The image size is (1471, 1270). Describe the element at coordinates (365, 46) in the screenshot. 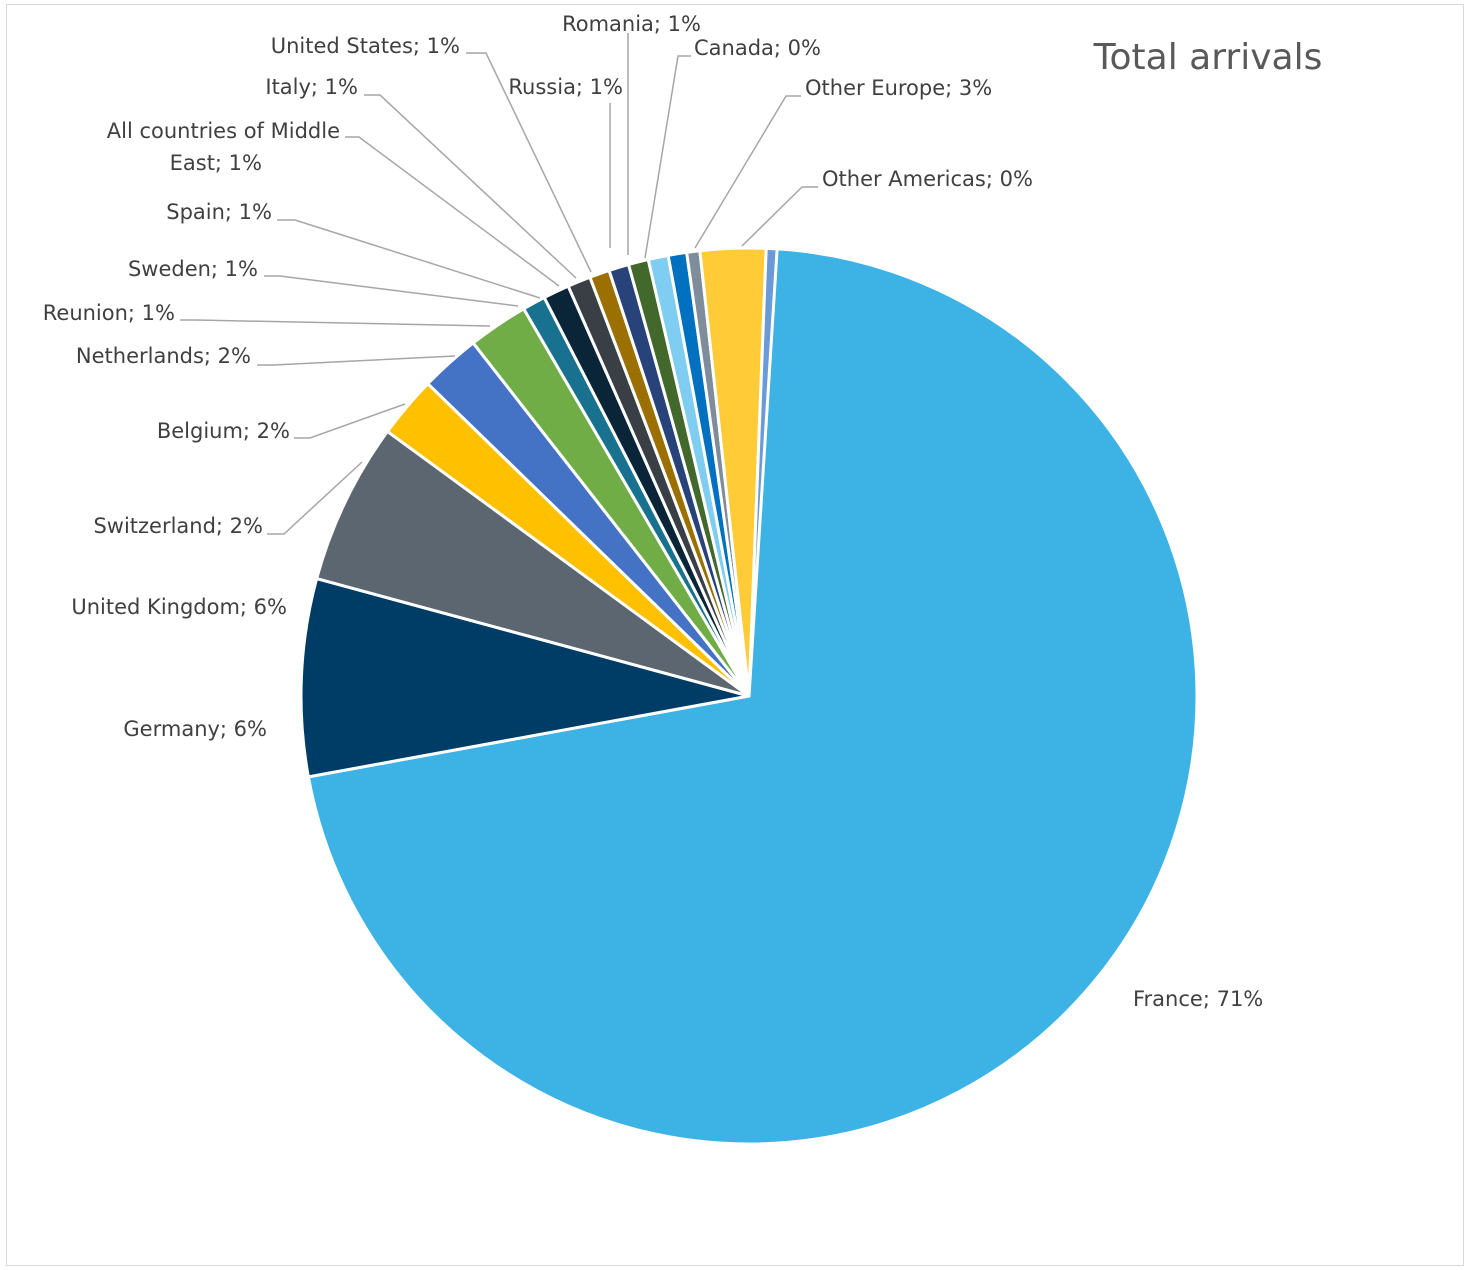

I see `data-label-united-states: United States; 1%` at that location.